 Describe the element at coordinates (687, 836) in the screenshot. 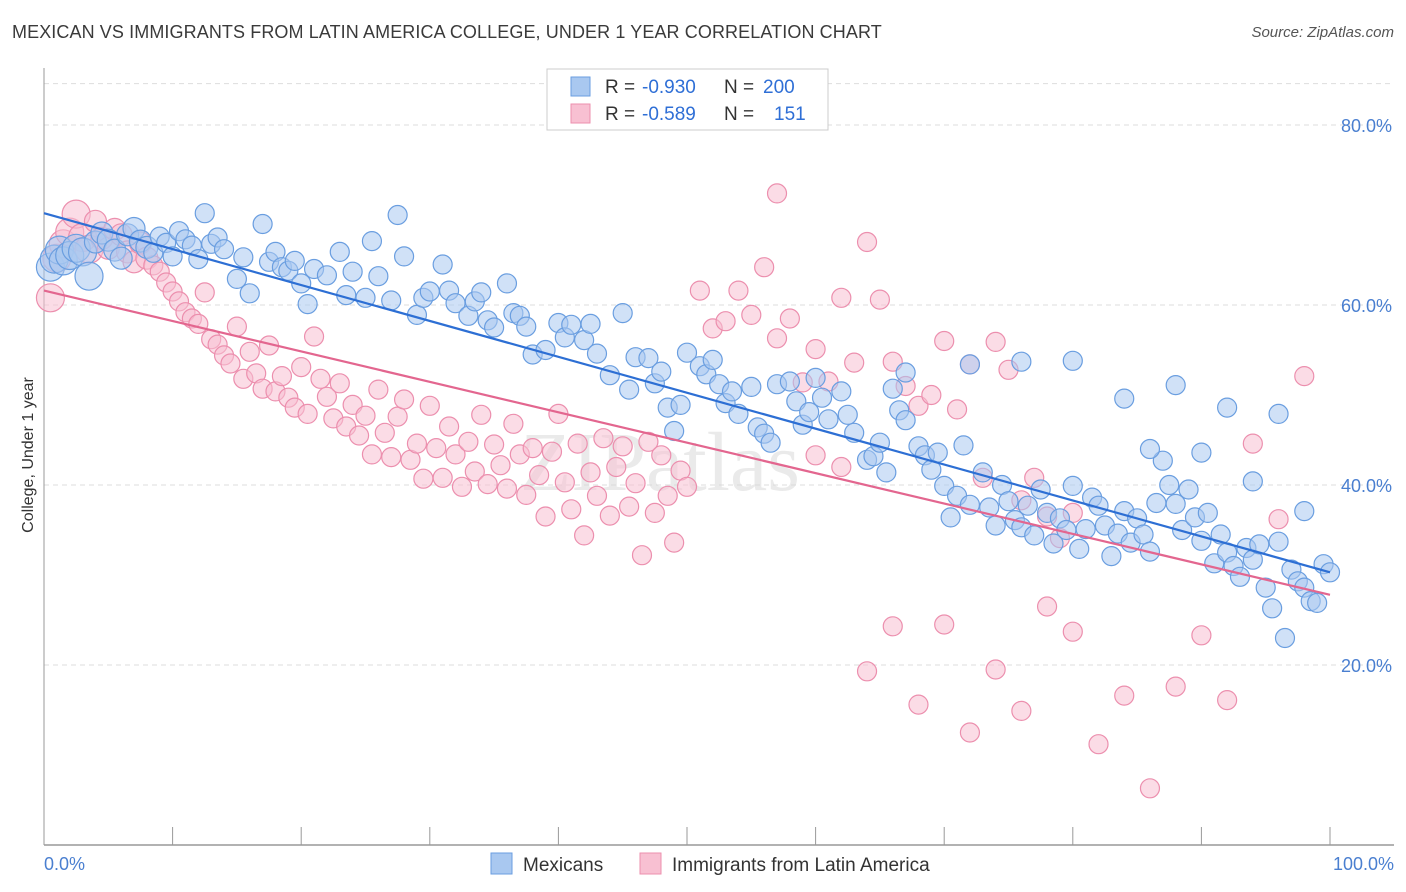

I see `x-ticks` at that location.